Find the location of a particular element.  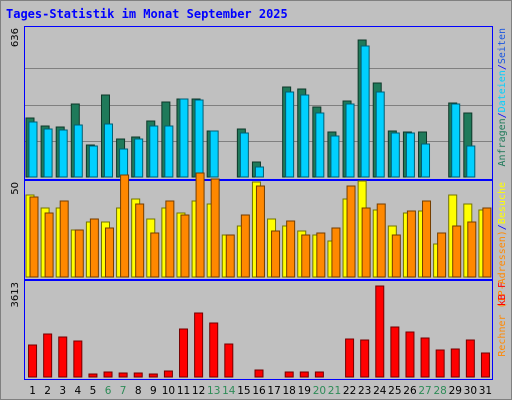

max-label-middle: 50 is located at coordinates (15, 188).